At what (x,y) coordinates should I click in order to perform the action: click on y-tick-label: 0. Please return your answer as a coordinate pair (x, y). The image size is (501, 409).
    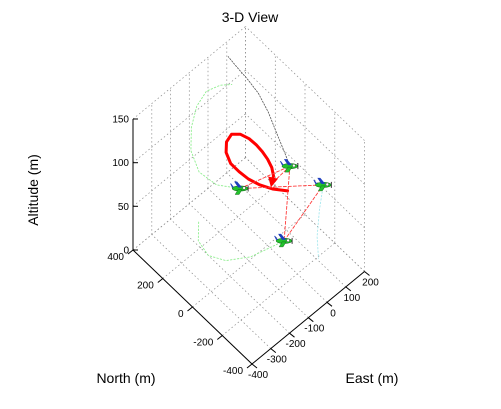
    Looking at the image, I should click on (333, 313).